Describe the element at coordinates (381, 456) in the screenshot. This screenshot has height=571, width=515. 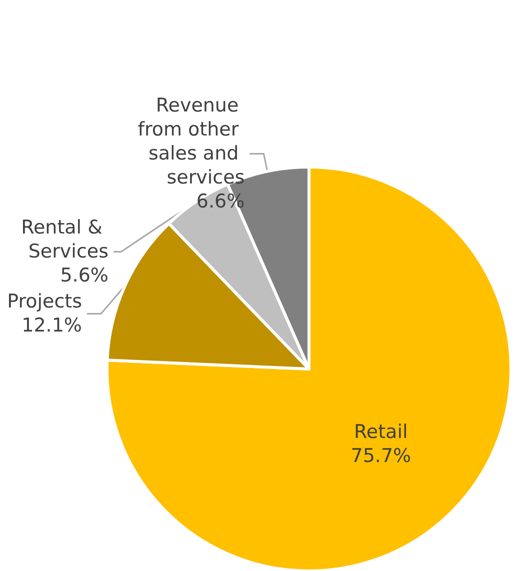
I see `data-label: 75.7%` at that location.